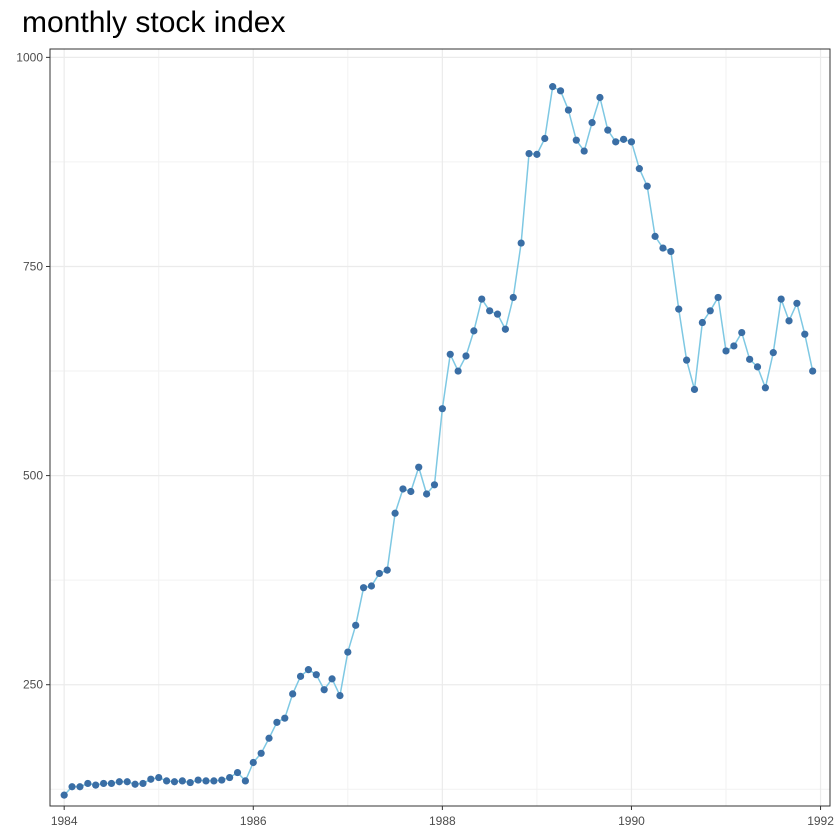  Describe the element at coordinates (154, 22) in the screenshot. I see `chart-title: monthly stock index` at that location.